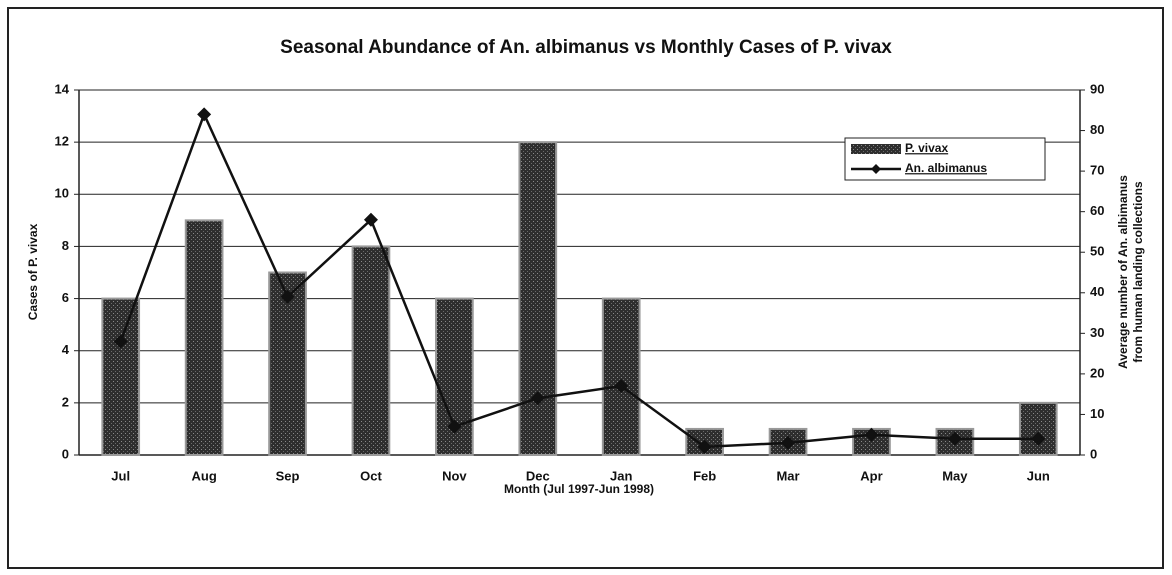 This screenshot has height=575, width=1172. Describe the element at coordinates (1138, 272) in the screenshot. I see `y2-axis-label: from human landing collections` at that location.